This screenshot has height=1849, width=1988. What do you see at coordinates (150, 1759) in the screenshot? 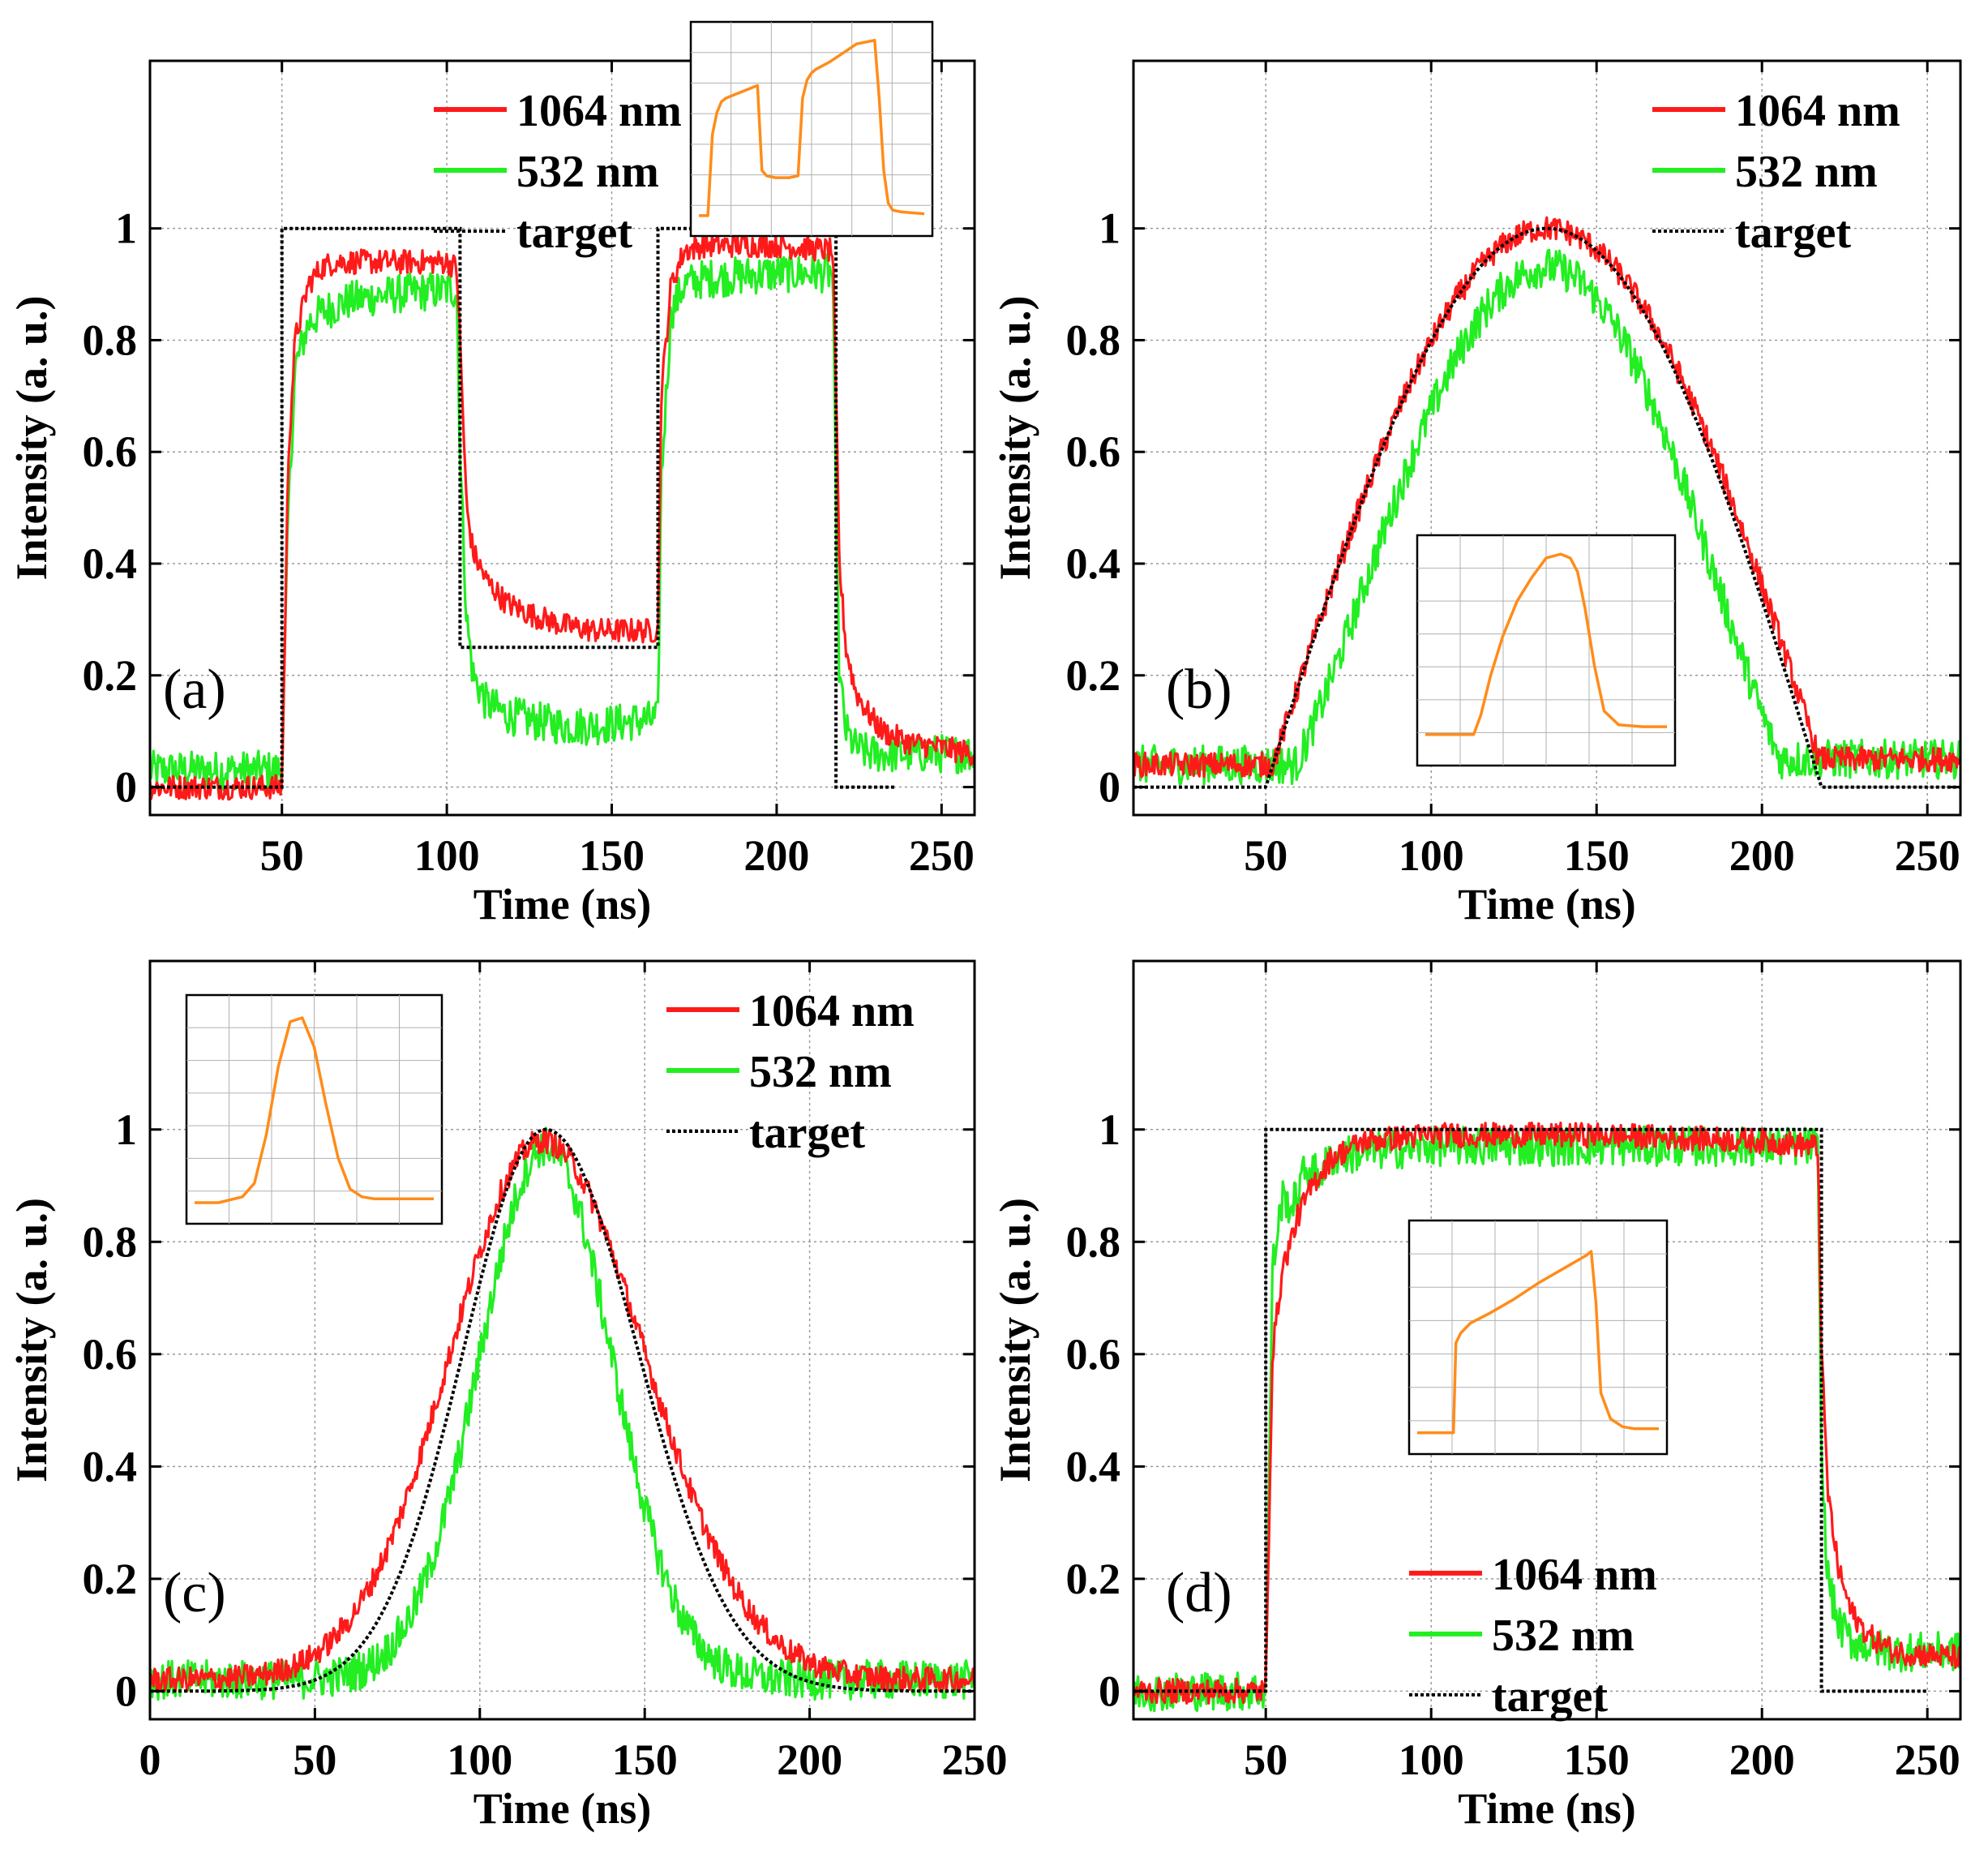
I see `x-tick-label: 0` at bounding box center [150, 1759].